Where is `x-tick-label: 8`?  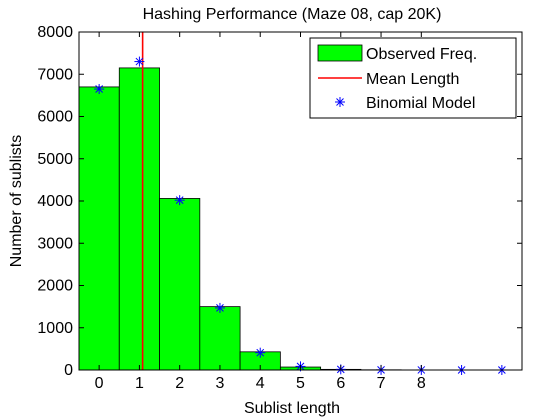
x-tick-label: 8 is located at coordinates (421, 383).